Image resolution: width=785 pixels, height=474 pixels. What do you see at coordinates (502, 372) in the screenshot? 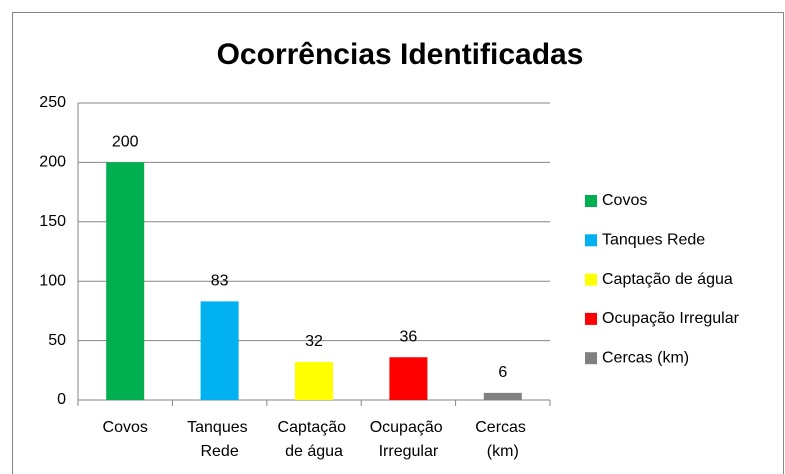
I see `data-label: 6` at bounding box center [502, 372].